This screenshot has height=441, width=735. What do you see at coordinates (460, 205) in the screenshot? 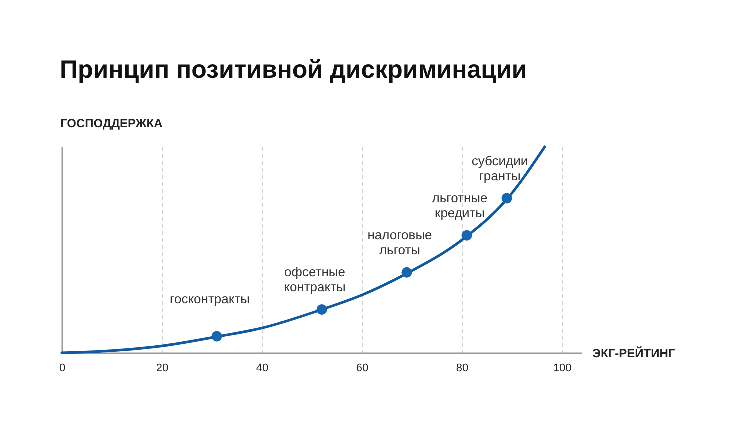
I see `annotation: льготные кредиты` at bounding box center [460, 205].